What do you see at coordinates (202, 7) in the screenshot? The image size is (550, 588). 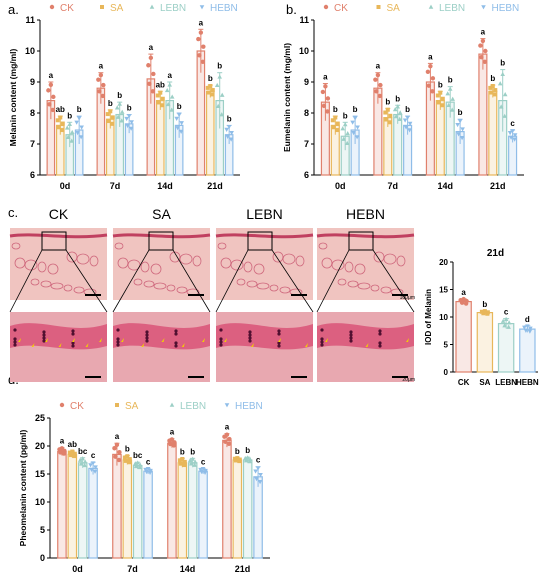 I see `legend-marker-hebn` at bounding box center [202, 7].